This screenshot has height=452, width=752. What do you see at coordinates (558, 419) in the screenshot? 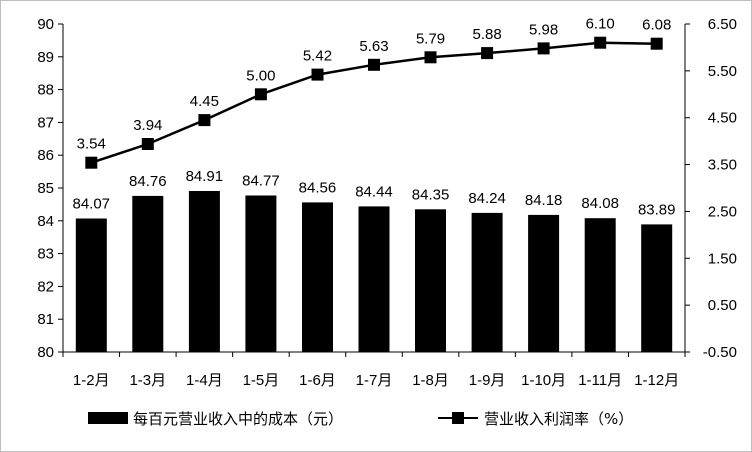
I see `legend-line-label: 营业收入利润率（%）` at bounding box center [558, 419].